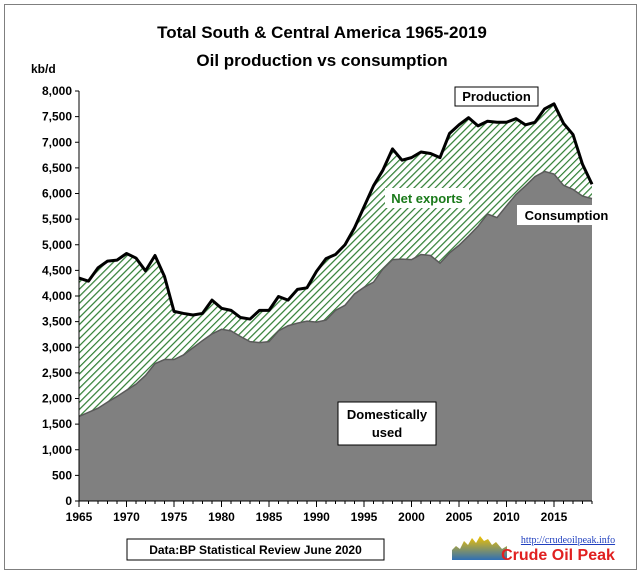  What do you see at coordinates (479, 548) in the screenshot?
I see `logo-graphic-icon` at bounding box center [479, 548].